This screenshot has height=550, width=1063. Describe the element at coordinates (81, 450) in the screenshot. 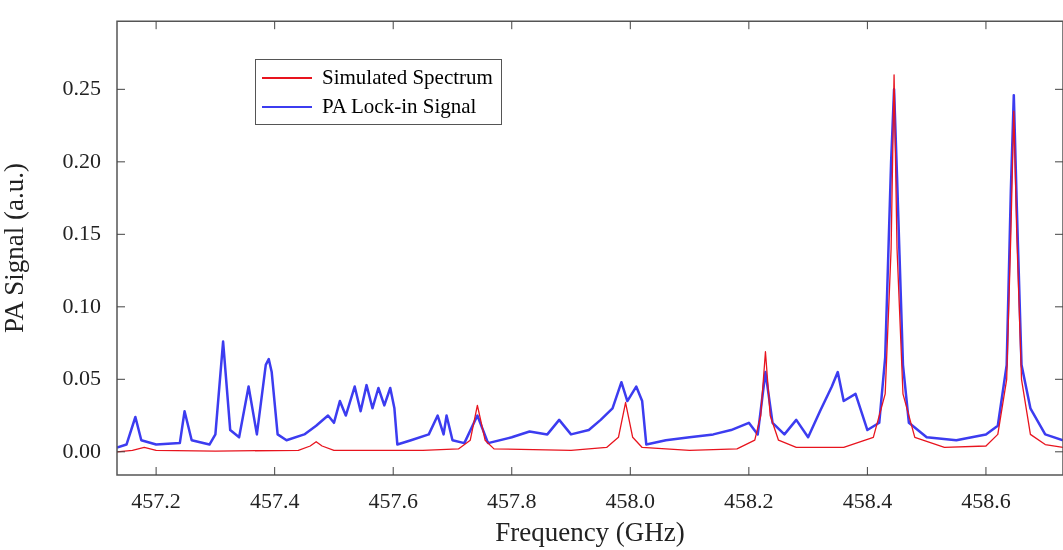

I see `y-tick-label: 0.00` at that location.